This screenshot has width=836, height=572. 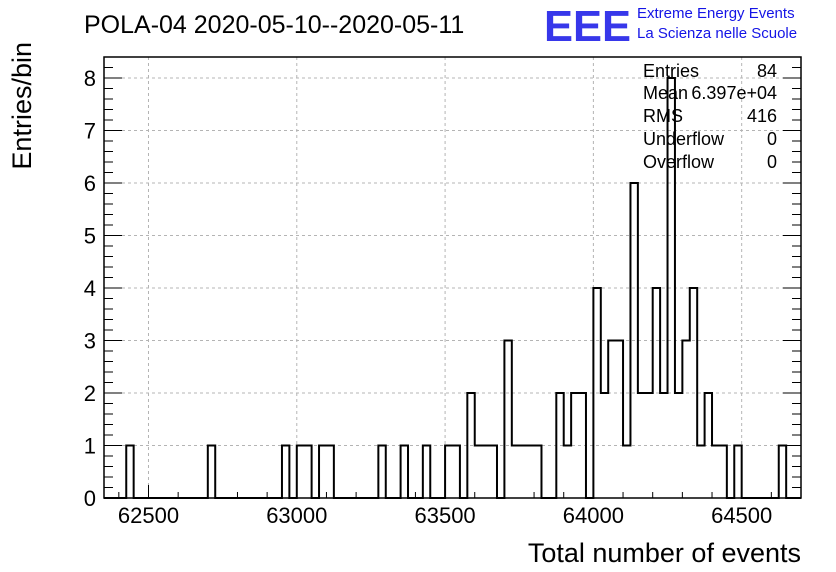 What do you see at coordinates (593, 515) in the screenshot?
I see `x-tick-label: 64000` at bounding box center [593, 515].